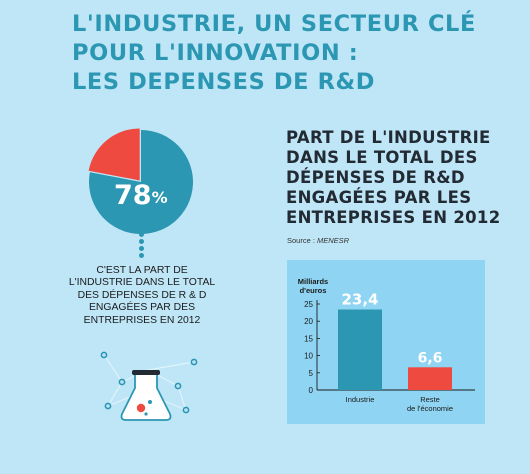 This screenshot has width=530, height=474. Describe the element at coordinates (133, 195) in the screenshot. I see `pie-value: 78` at that location.